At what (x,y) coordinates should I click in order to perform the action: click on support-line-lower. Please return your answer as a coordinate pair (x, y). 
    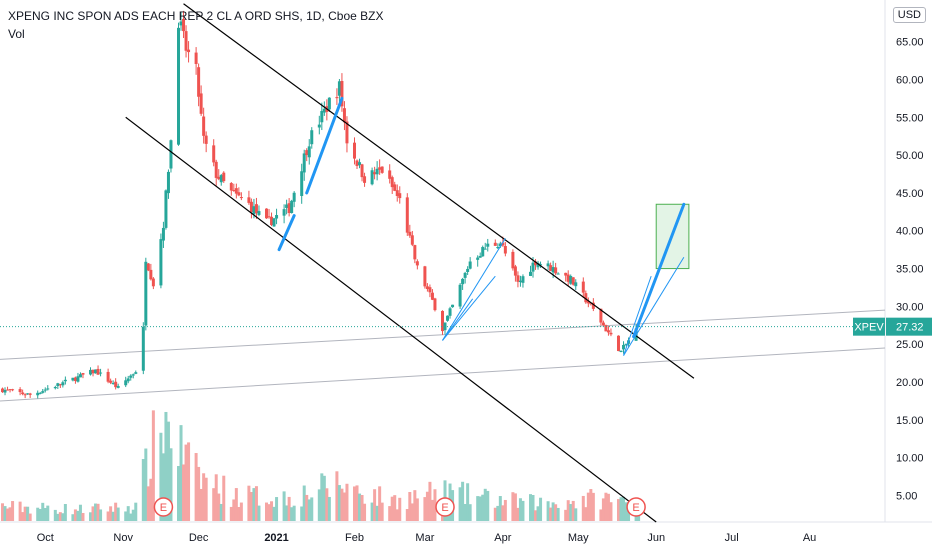
    Looking at the image, I should click on (443, 374).